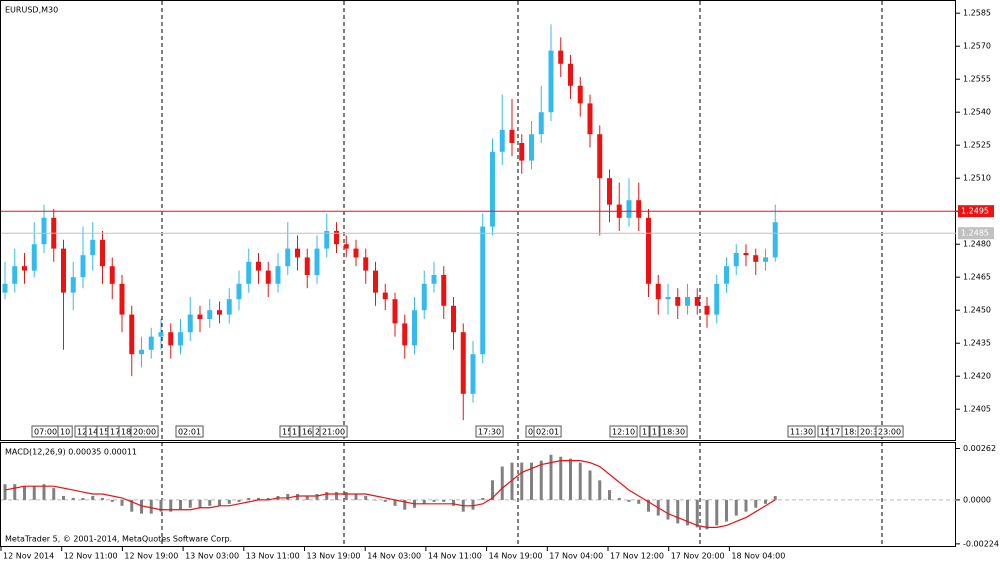 Image resolution: width=1000 pixels, height=567 pixels. Describe the element at coordinates (144, 432) in the screenshot. I see `event-label: 20:00` at that location.